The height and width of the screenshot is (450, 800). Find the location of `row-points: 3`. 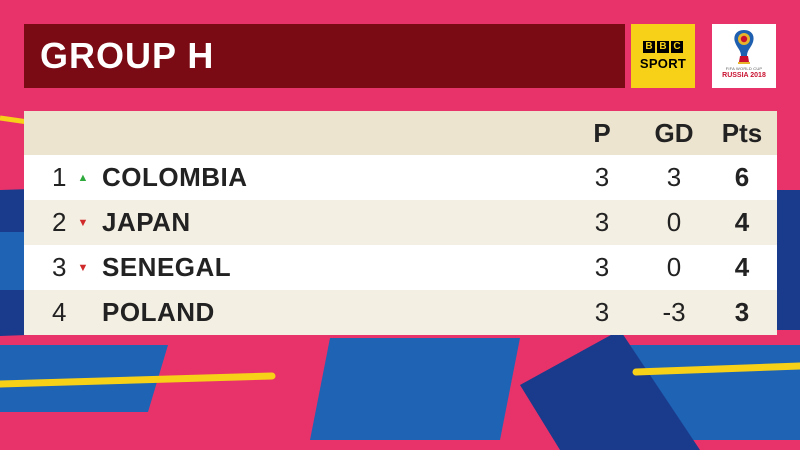

row-points: 3 is located at coordinates (742, 312).